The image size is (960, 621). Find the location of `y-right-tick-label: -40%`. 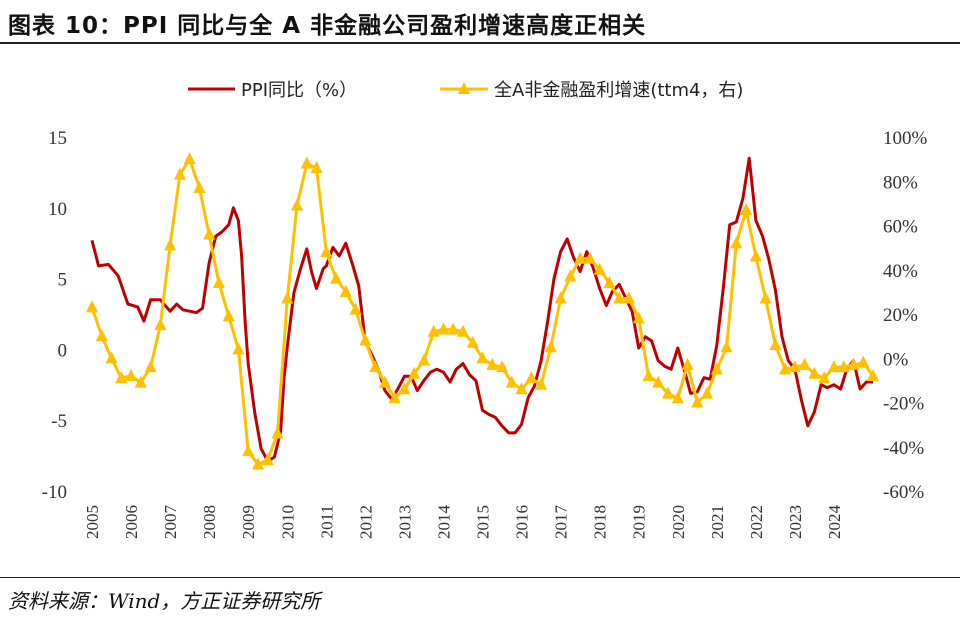

y-right-tick-label: -40% is located at coordinates (903, 448).